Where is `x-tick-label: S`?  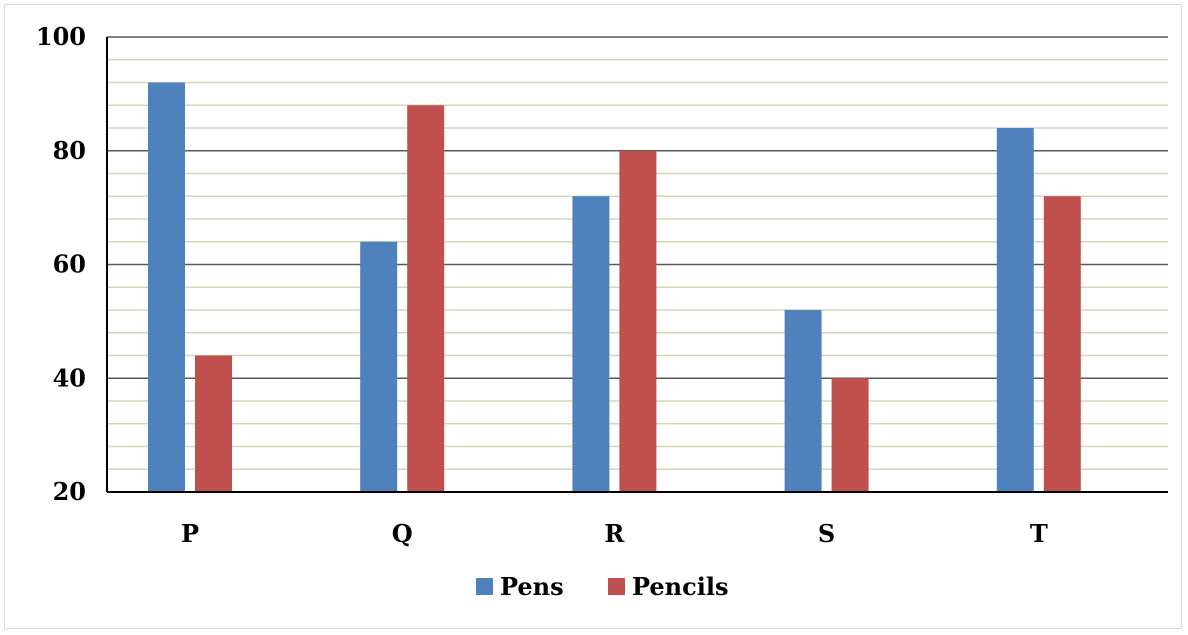 x-tick-label: S is located at coordinates (826, 533).